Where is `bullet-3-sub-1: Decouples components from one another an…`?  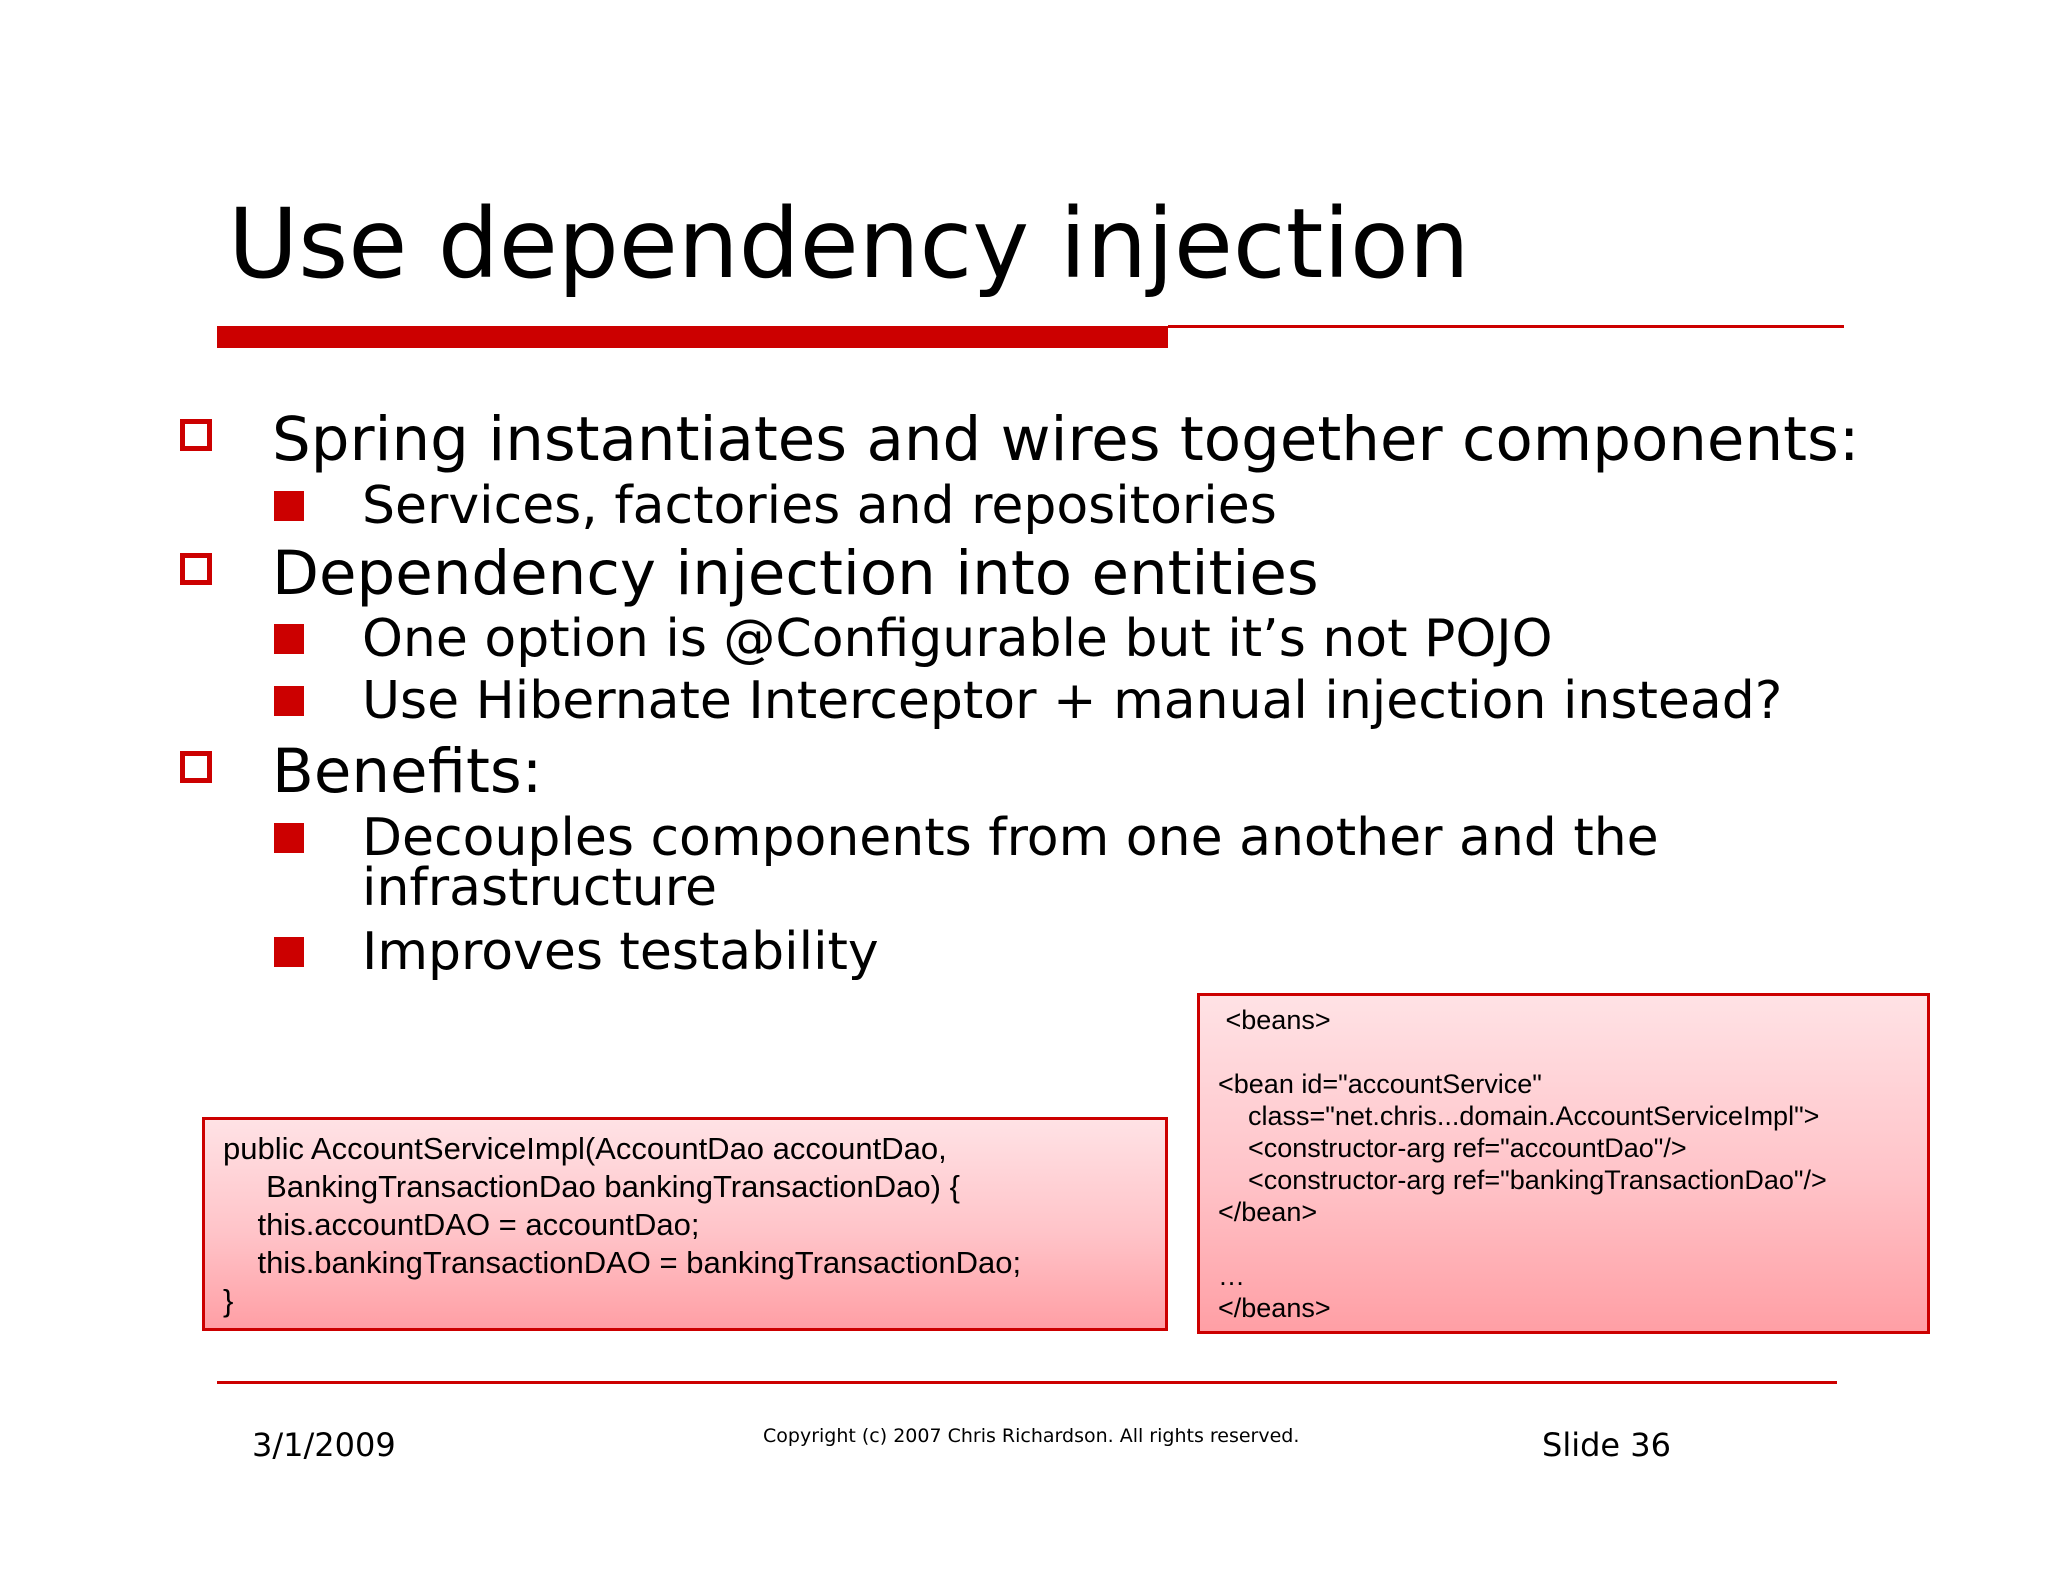 bullet-3-sub-1: Decouples components from one another an… is located at coordinates (1010, 863).